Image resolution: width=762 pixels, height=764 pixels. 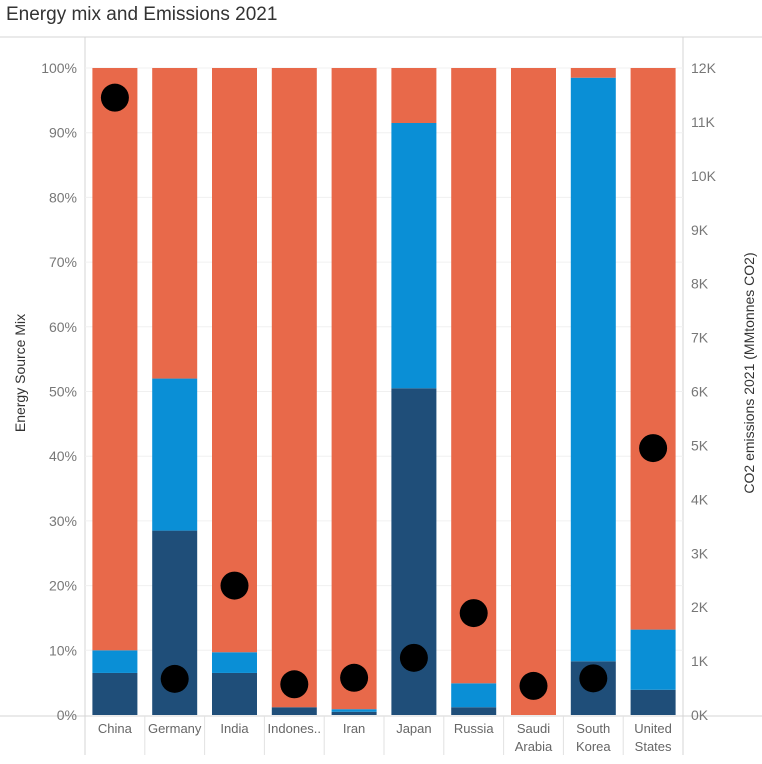 What do you see at coordinates (63, 197) in the screenshot?
I see `y-tick-label: 80%` at bounding box center [63, 197].